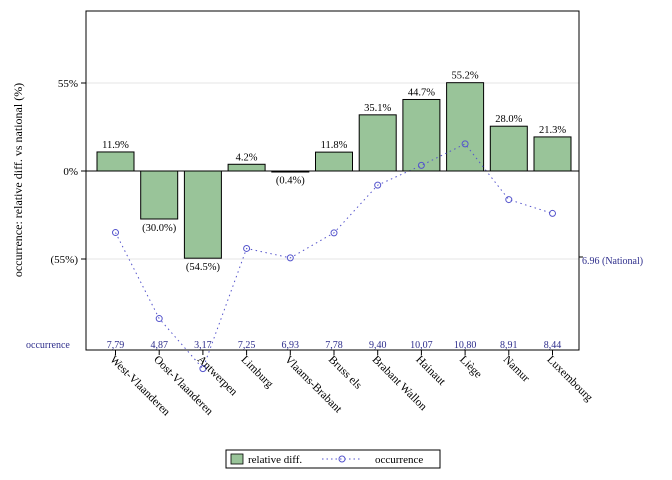  I want to click on bar-value-label: 4.2%, so click(247, 157).